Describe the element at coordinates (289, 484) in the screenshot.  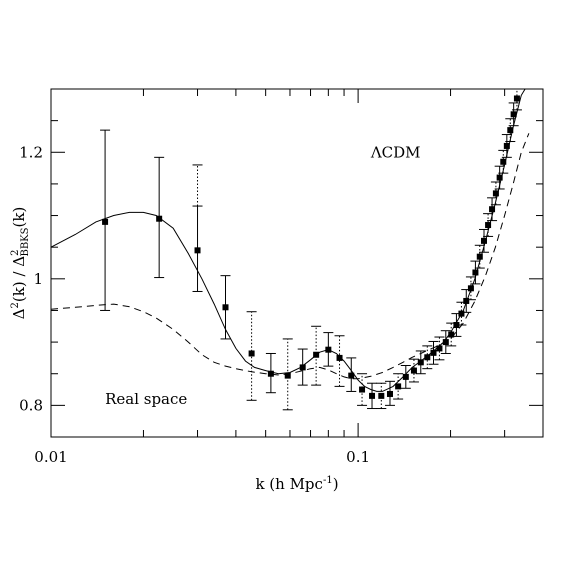
I see `x-axis-label-main: k (h Mpc` at that location.